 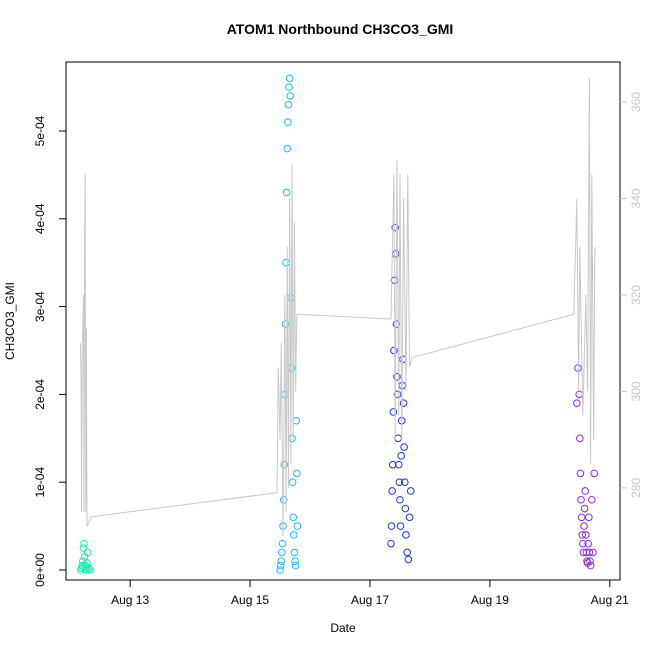 What do you see at coordinates (610, 600) in the screenshot?
I see `x-tick-label: Aug 21` at bounding box center [610, 600].